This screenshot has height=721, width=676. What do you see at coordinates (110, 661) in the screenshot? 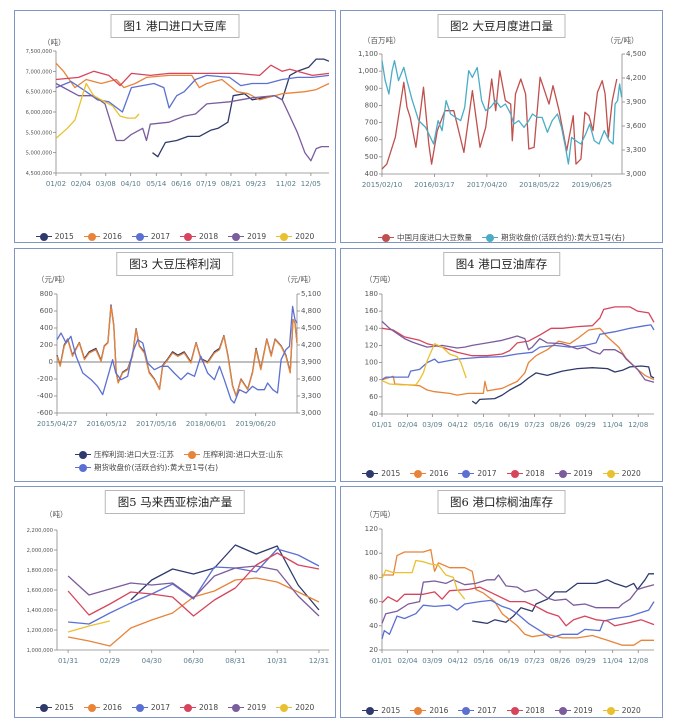
I see `x-tick-label: 02/29` at bounding box center [110, 661].